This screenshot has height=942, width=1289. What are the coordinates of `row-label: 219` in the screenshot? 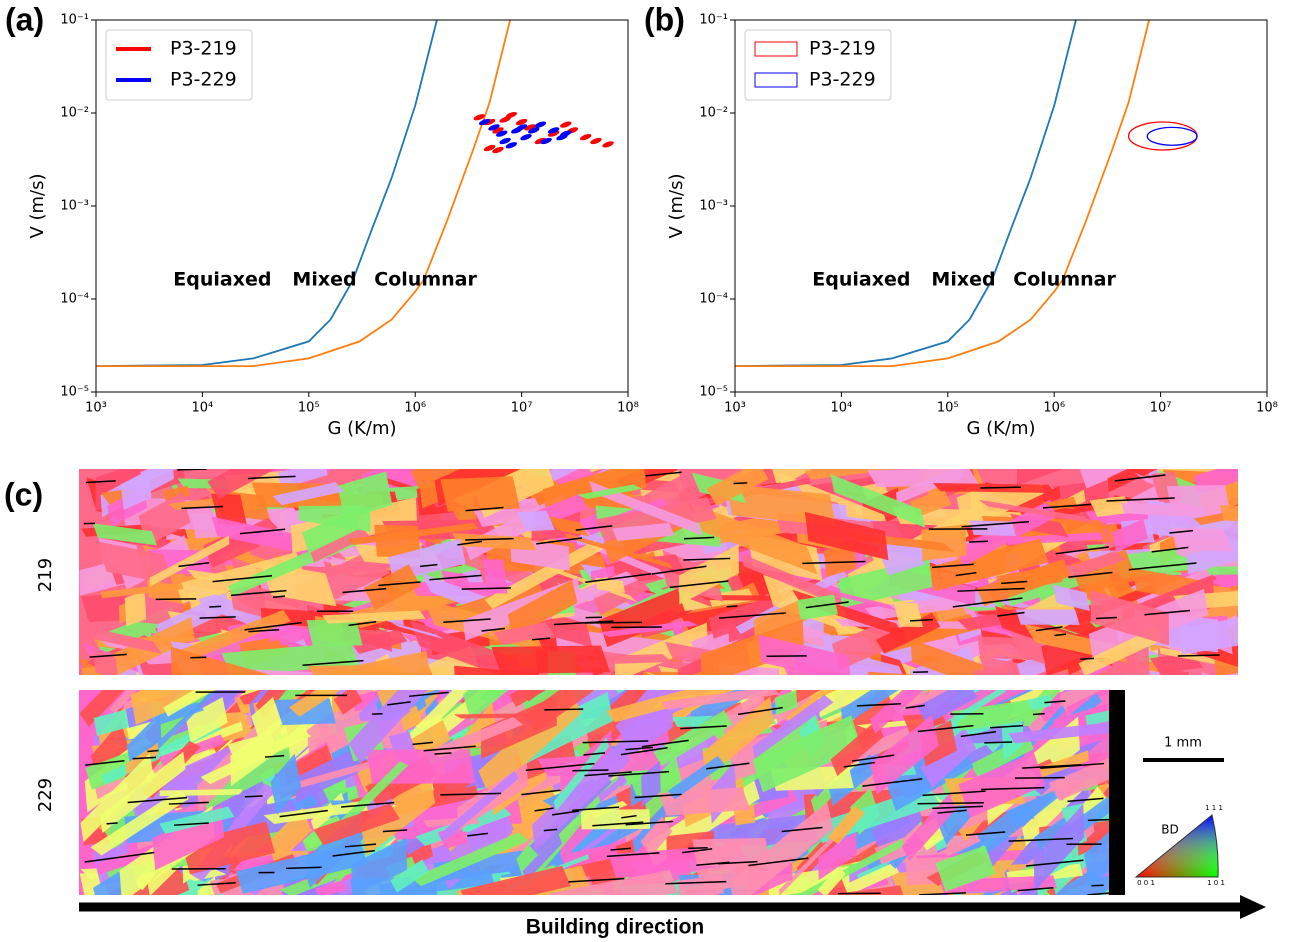 It's located at (45, 575).